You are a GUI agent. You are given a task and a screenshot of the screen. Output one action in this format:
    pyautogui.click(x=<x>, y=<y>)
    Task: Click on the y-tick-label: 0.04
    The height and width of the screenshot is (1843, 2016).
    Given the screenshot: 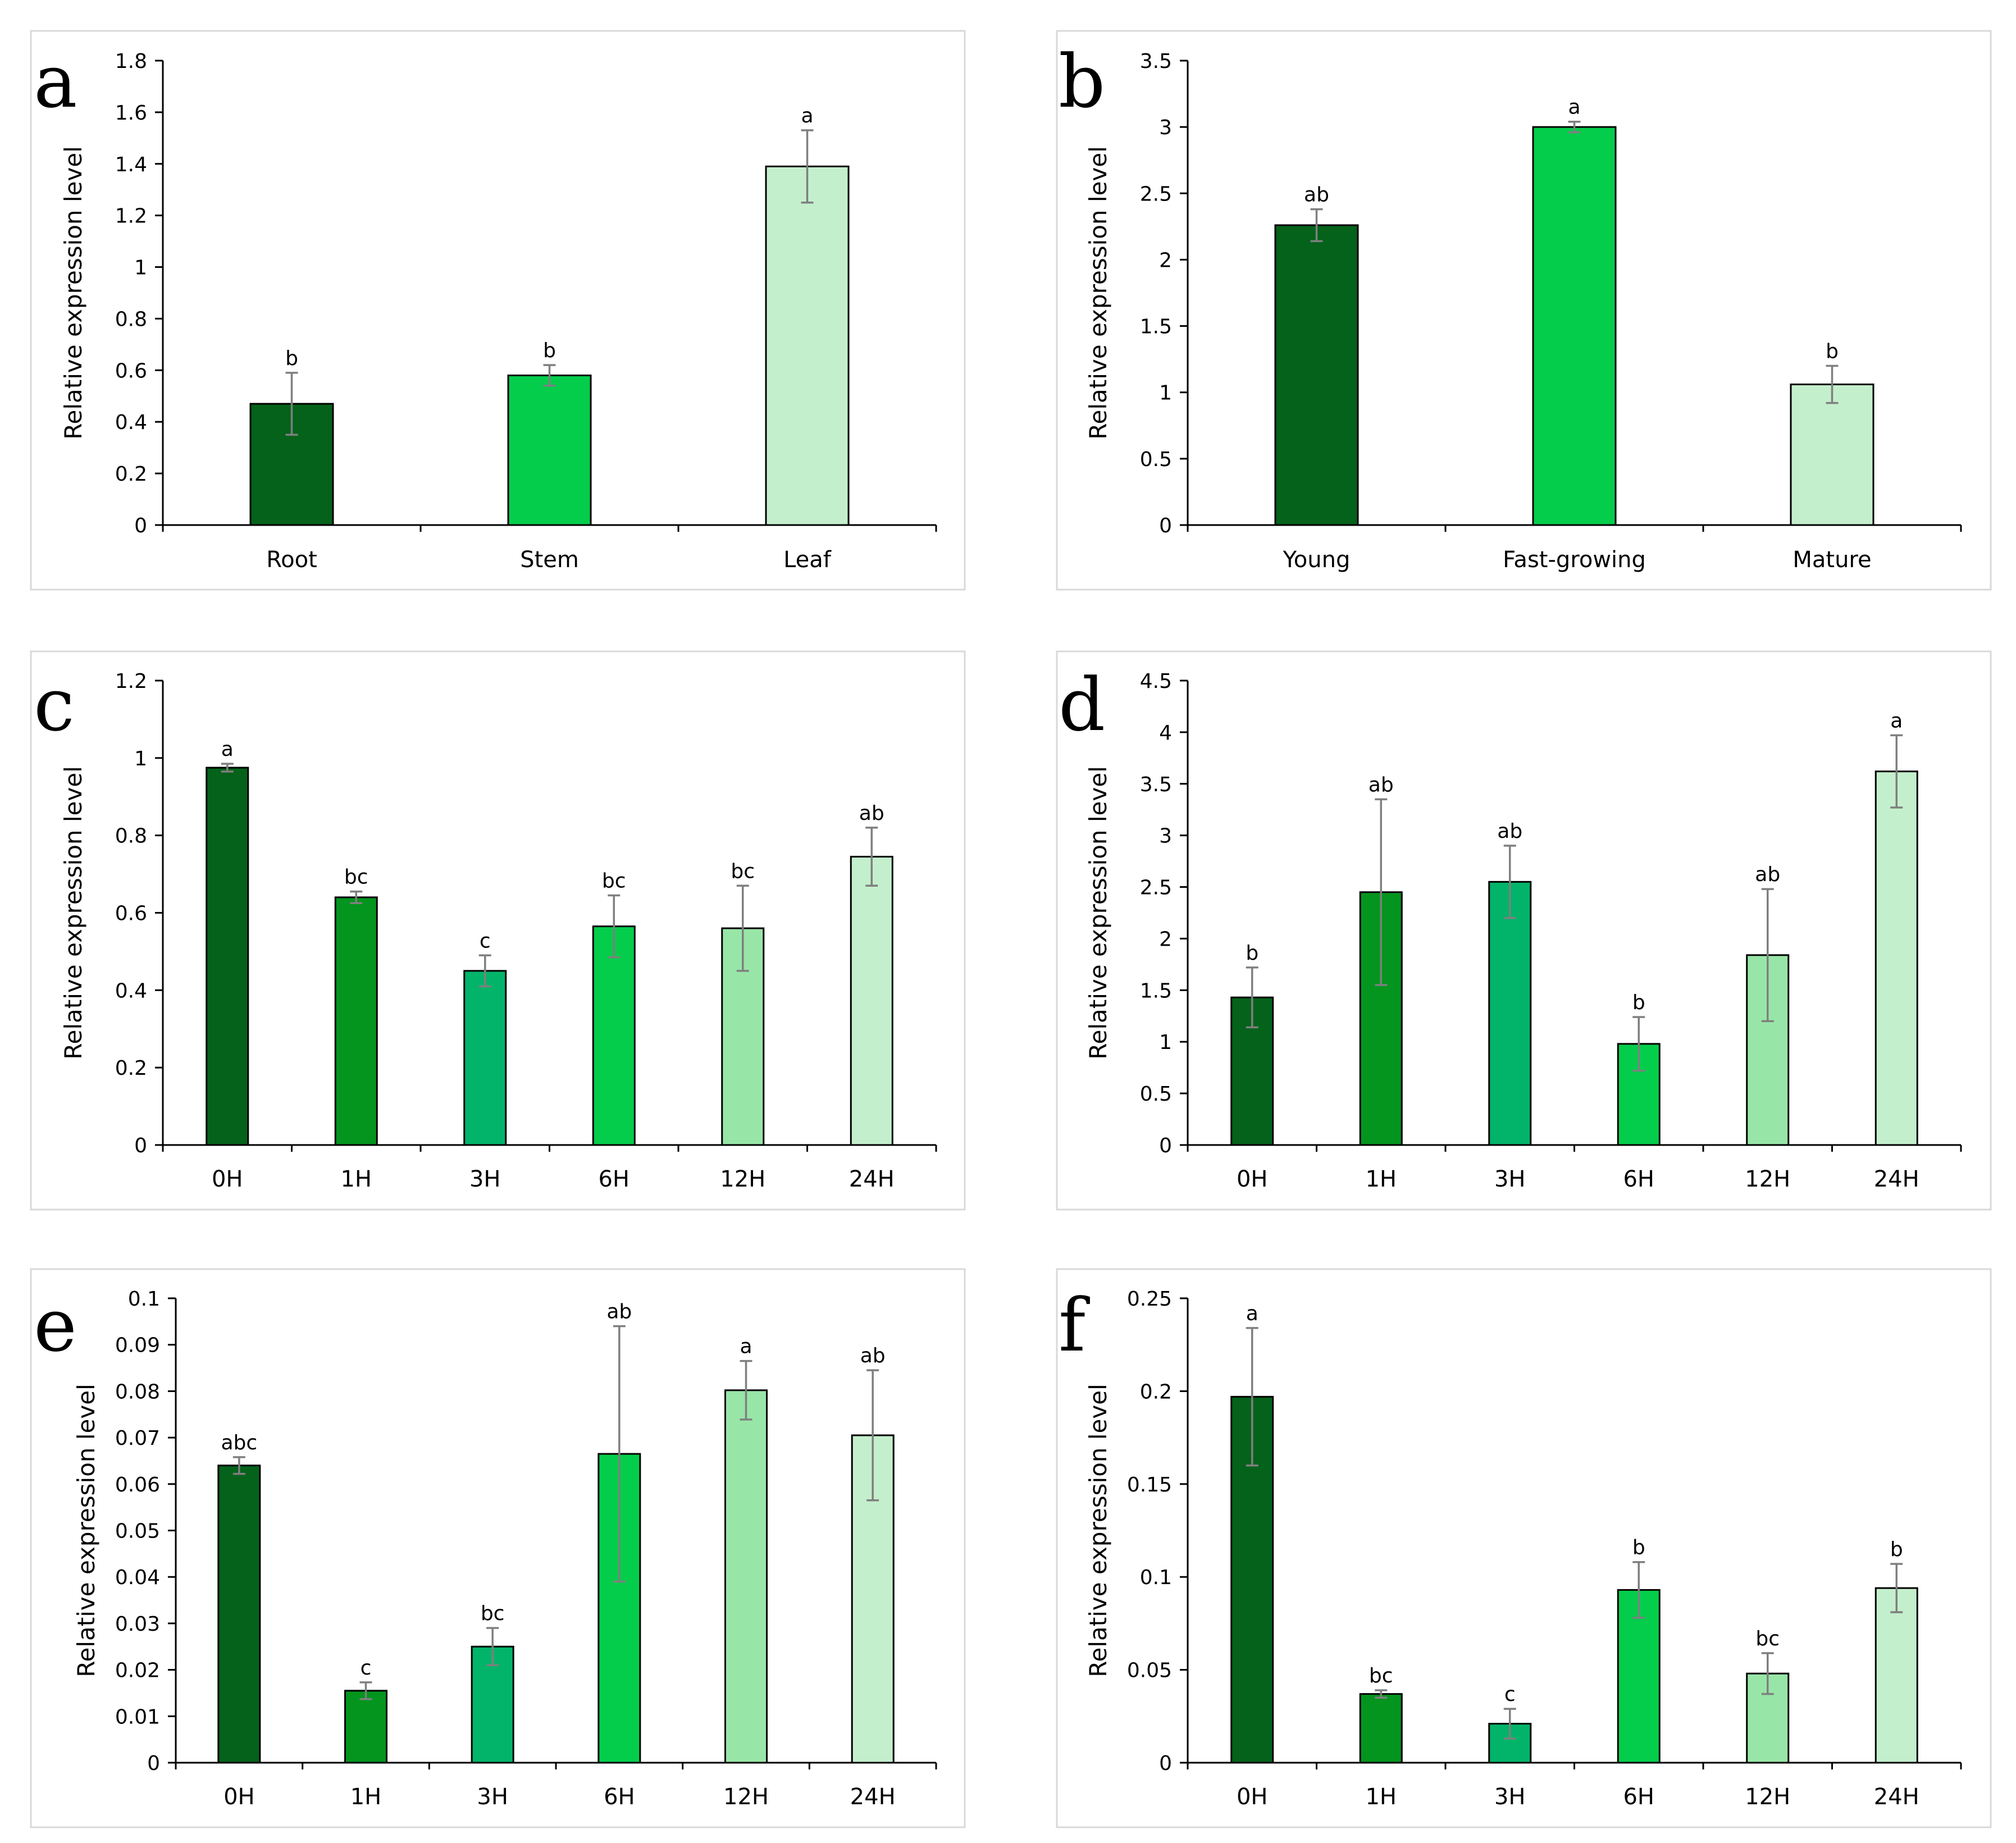 What is the action you would take?
    pyautogui.click(x=137, y=1577)
    